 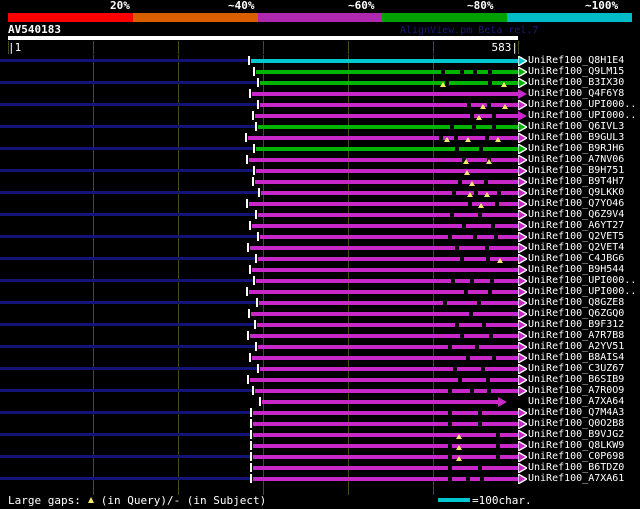 I want to click on hit-label: UniRef100_C3UZ67, so click(x=576, y=368).